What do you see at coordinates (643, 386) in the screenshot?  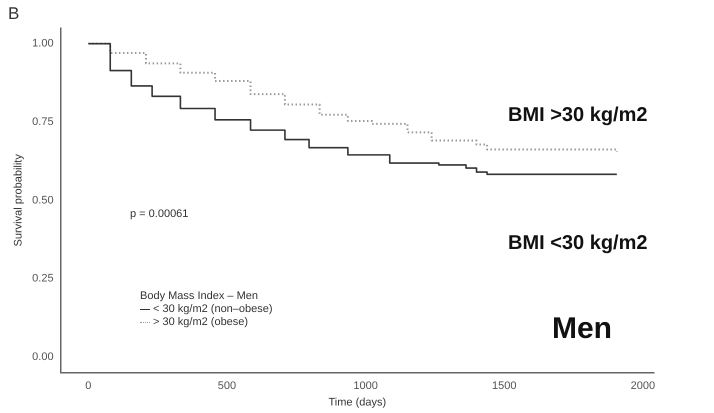 I see `x-tick-label: 2000` at bounding box center [643, 386].